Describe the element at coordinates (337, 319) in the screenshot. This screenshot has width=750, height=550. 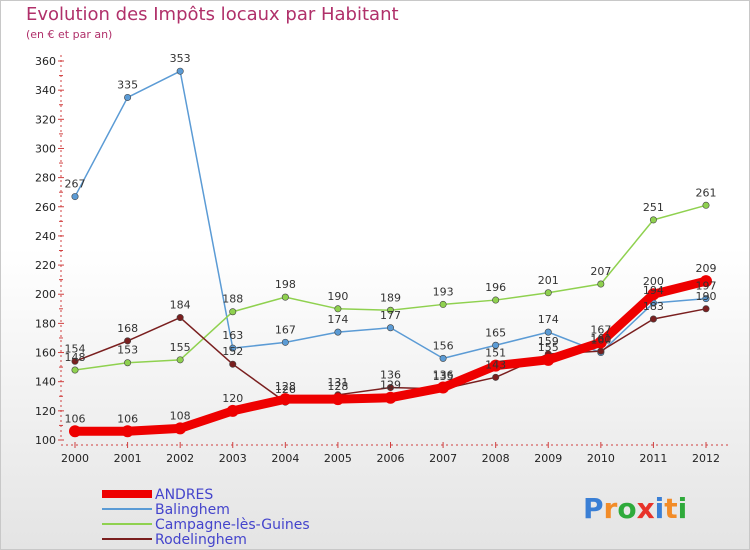
I see `data-label: 174` at that location.